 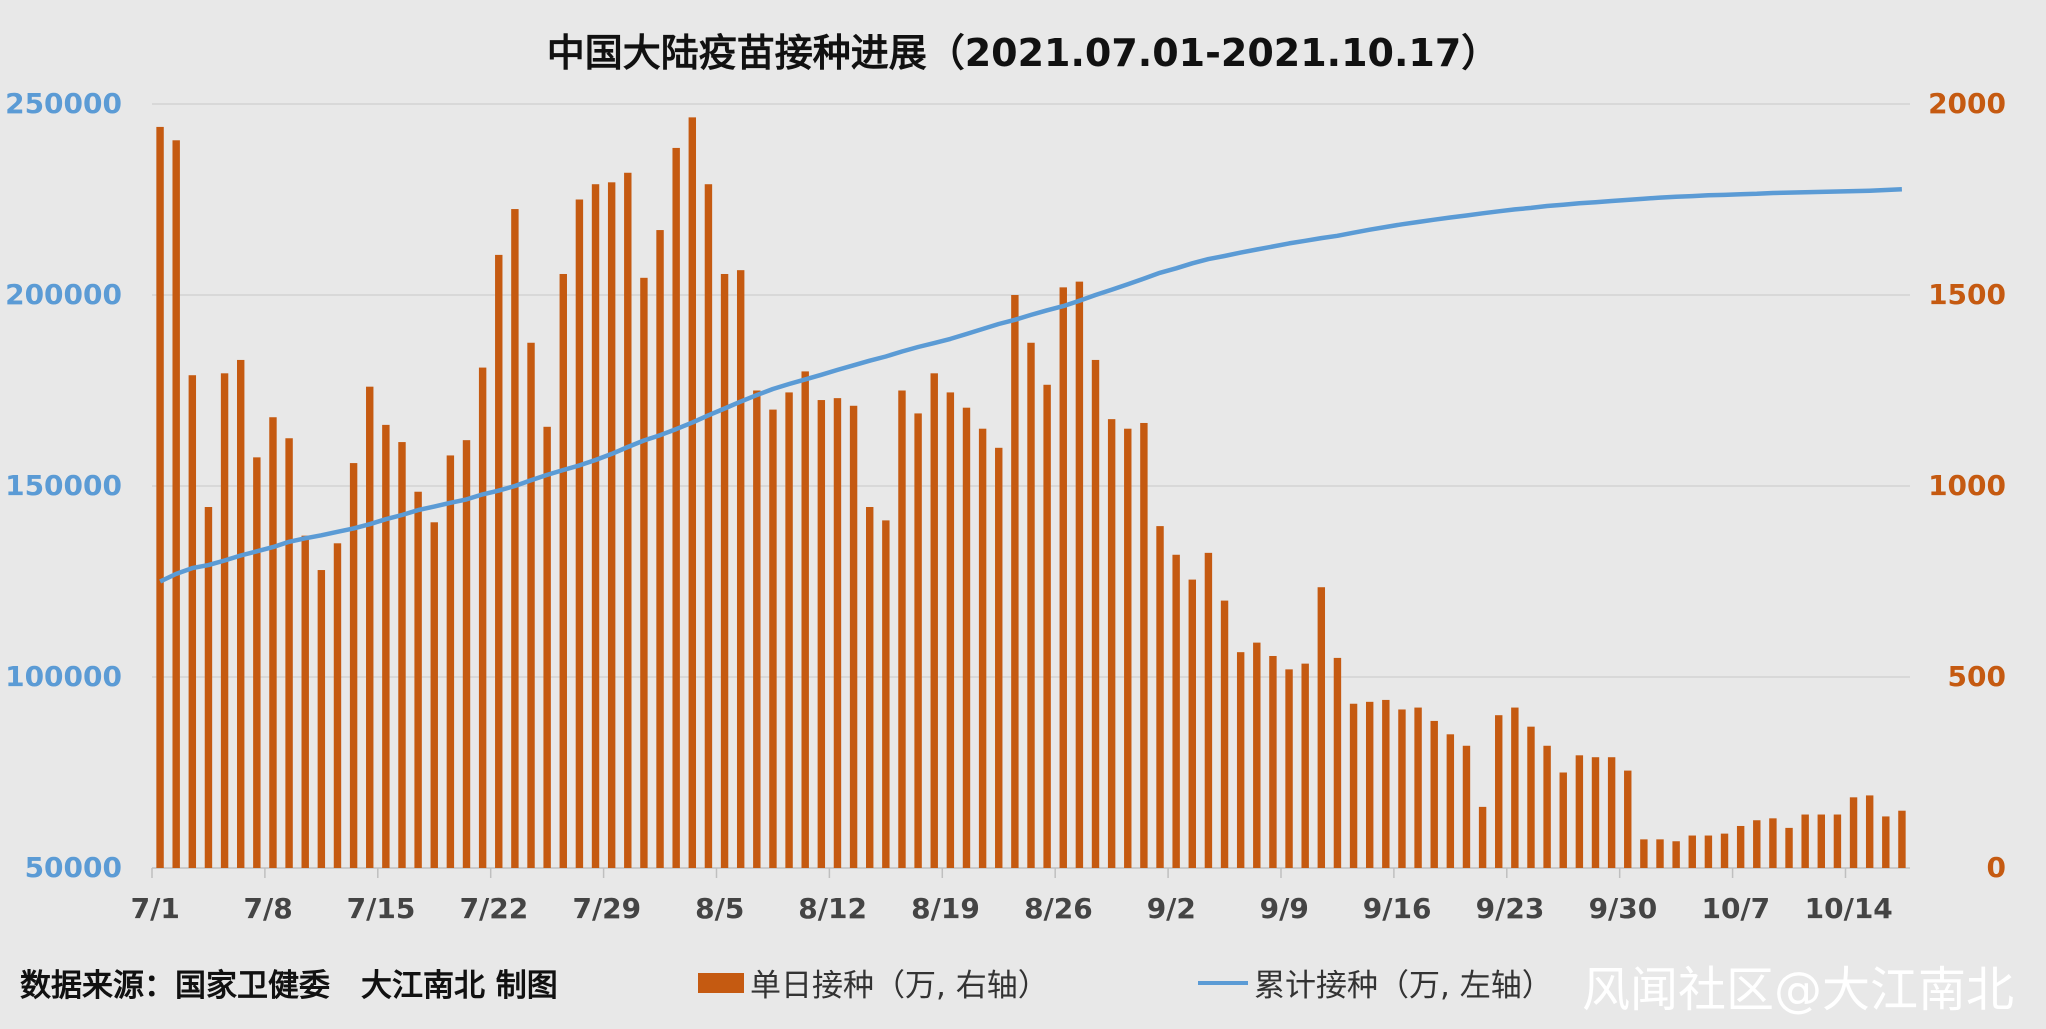 I want to click on left-axis-tick-label: 200000, so click(x=63, y=294).